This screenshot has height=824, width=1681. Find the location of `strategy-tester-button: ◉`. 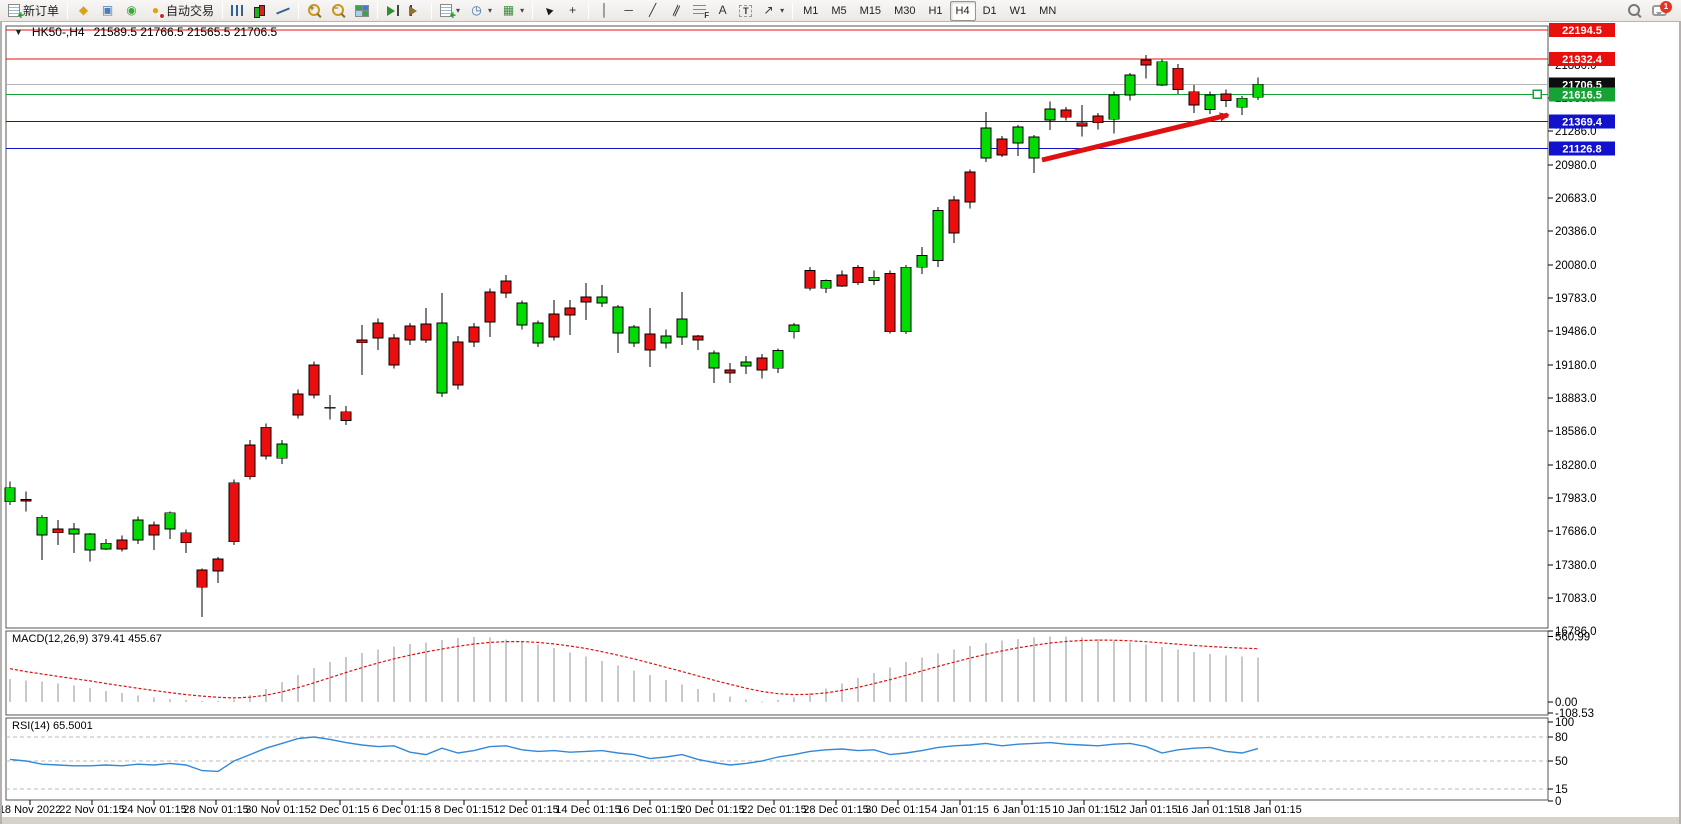

strategy-tester-button: ◉ is located at coordinates (131, 11).